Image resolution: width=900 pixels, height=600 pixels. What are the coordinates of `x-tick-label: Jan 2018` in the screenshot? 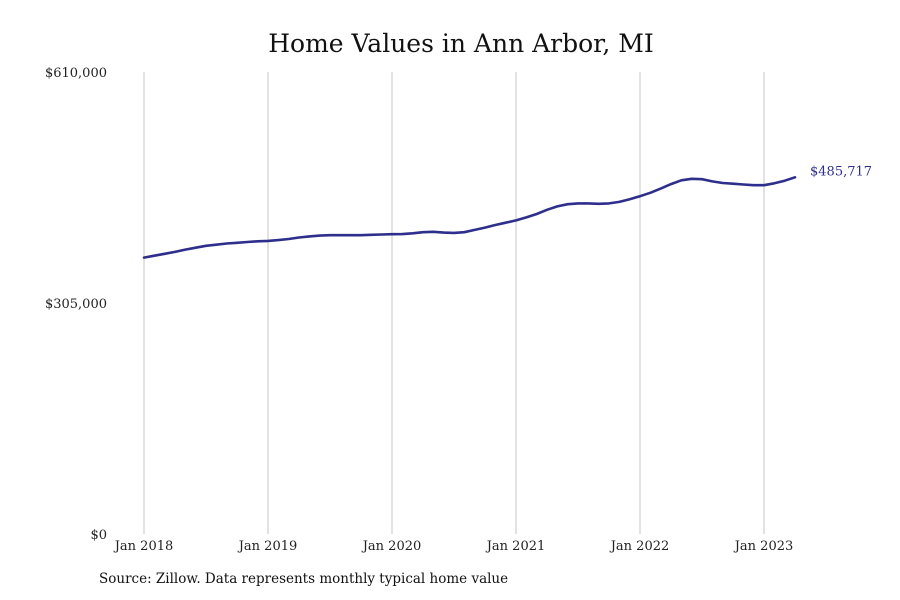 It's located at (143, 546).